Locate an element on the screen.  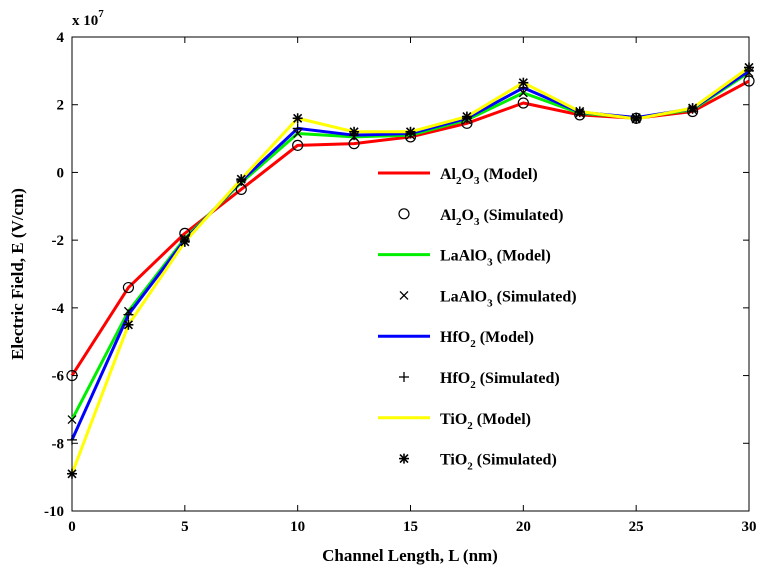
legend-label: LaAlO3 (Model) is located at coordinates (495, 258).